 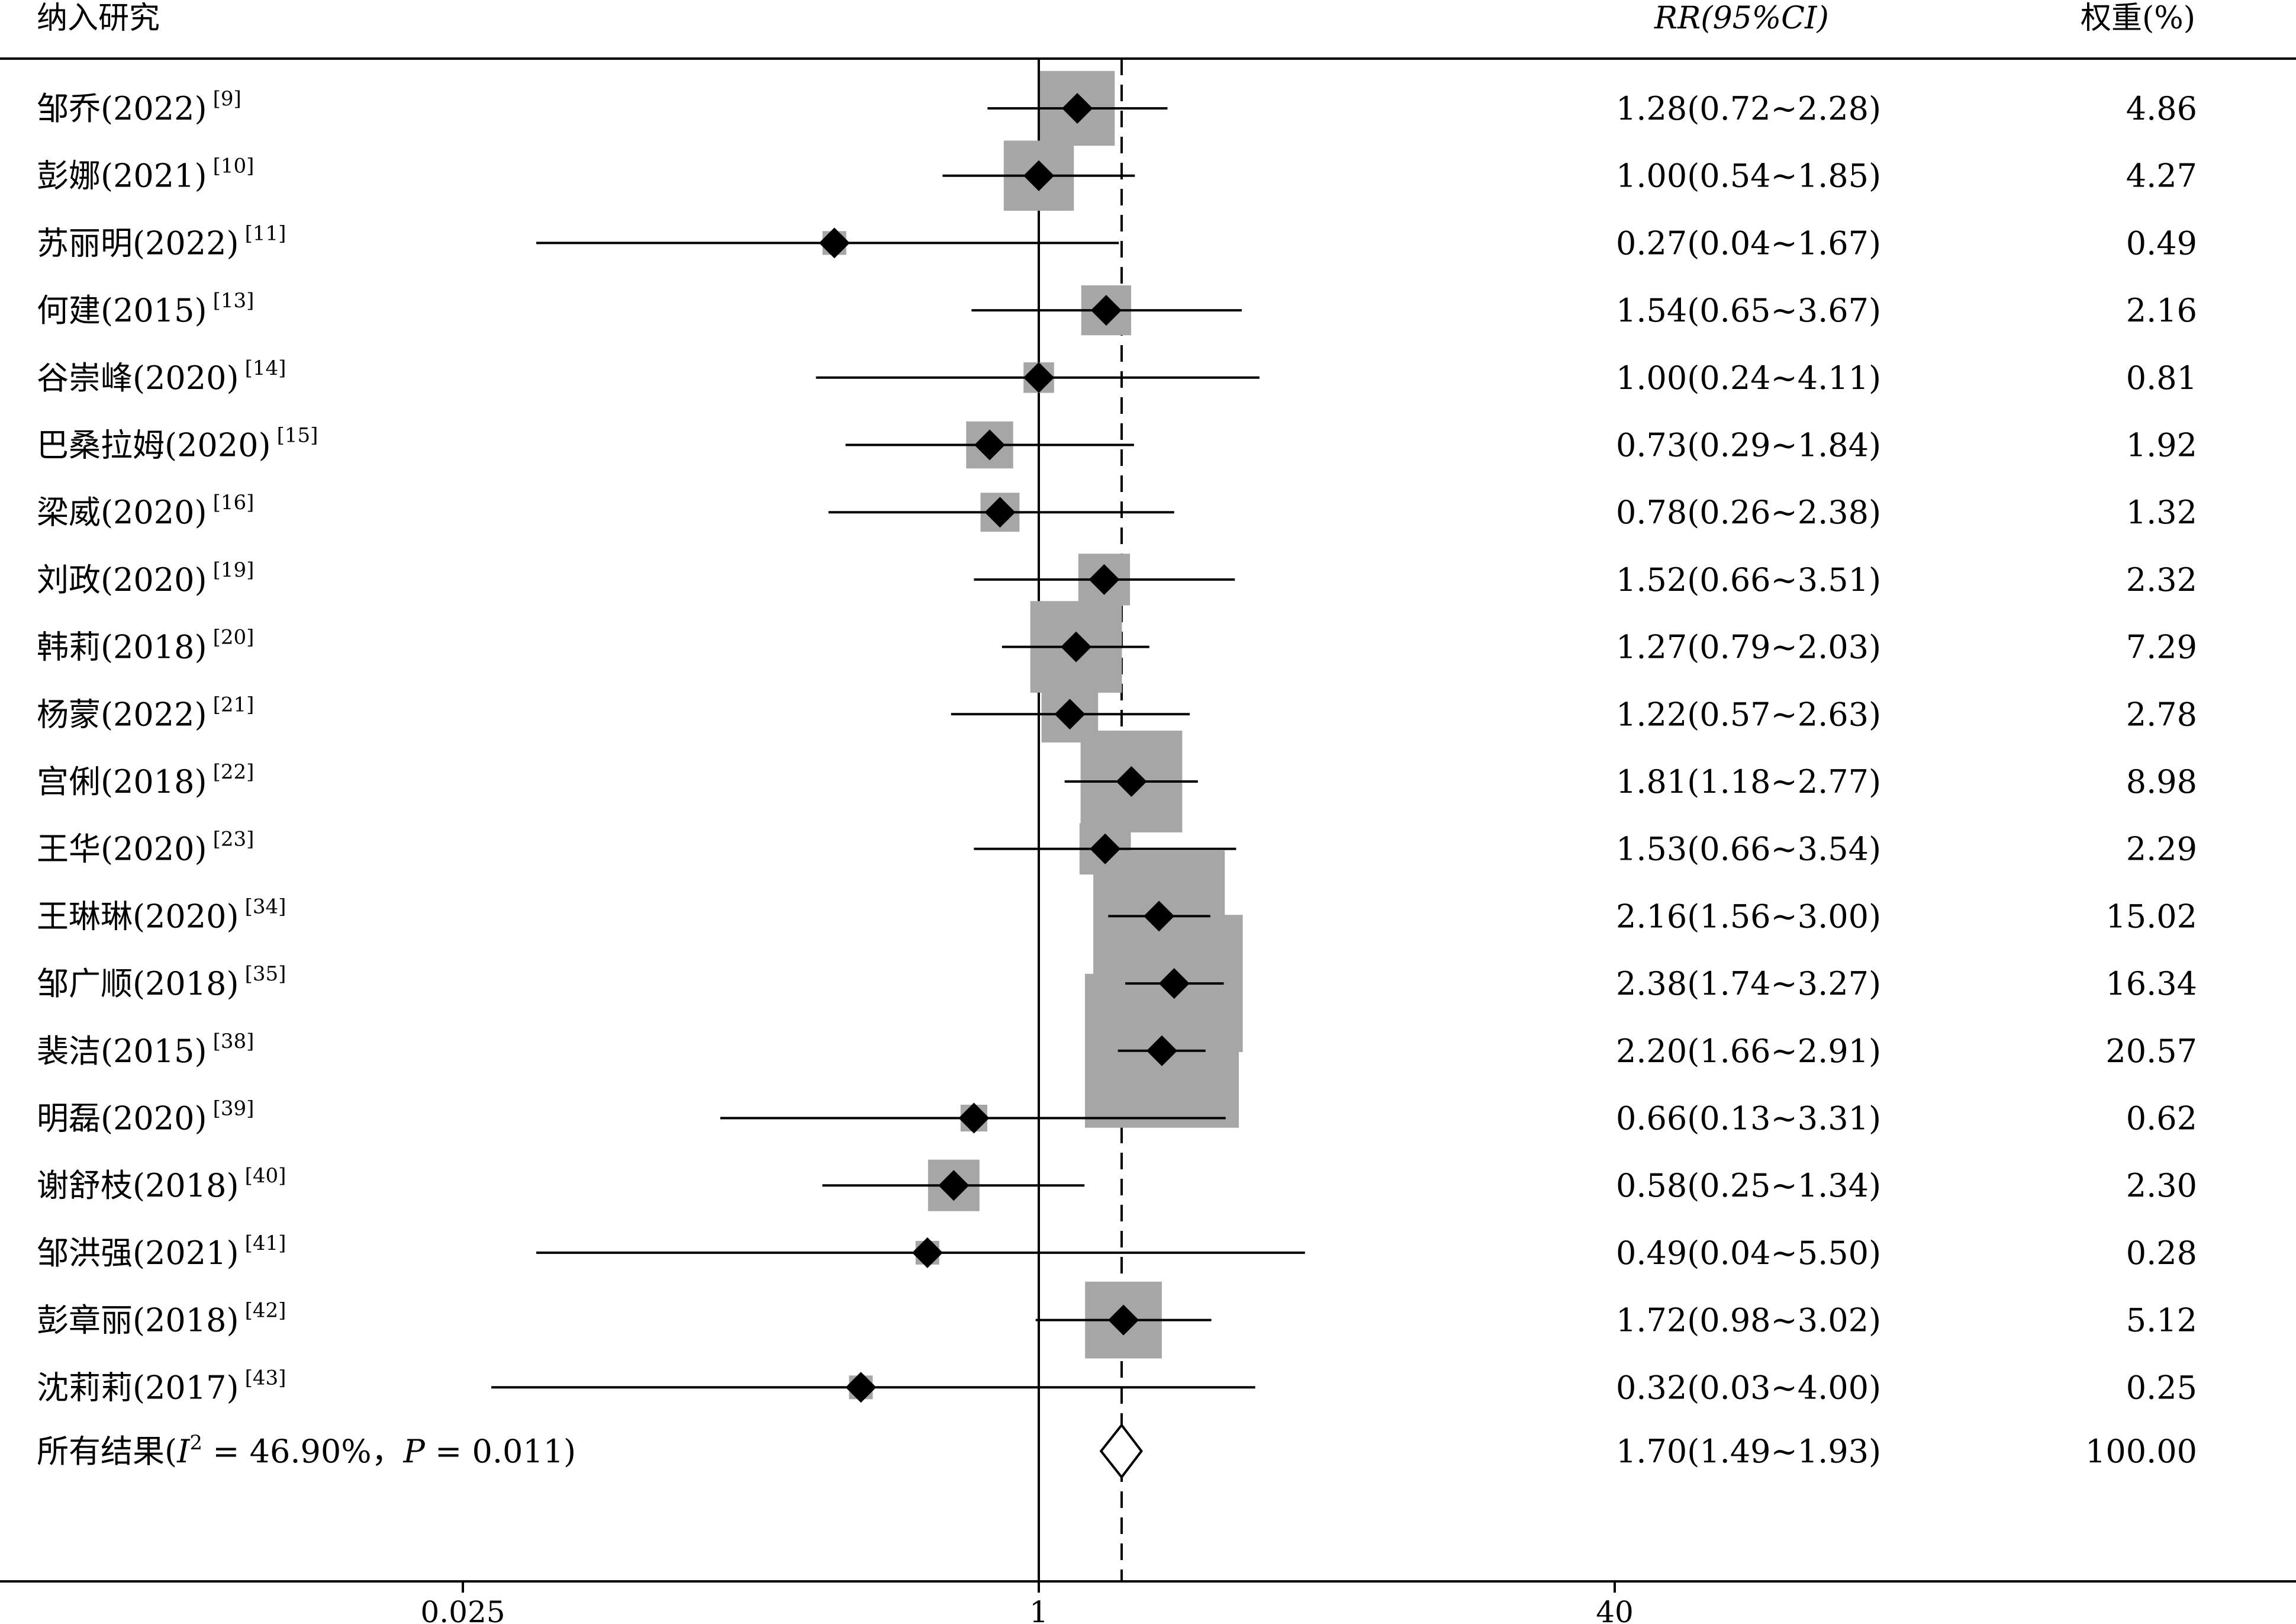 What do you see at coordinates (2161, 1387) in the screenshot?
I see `study-weight-text: 0.25` at bounding box center [2161, 1387].